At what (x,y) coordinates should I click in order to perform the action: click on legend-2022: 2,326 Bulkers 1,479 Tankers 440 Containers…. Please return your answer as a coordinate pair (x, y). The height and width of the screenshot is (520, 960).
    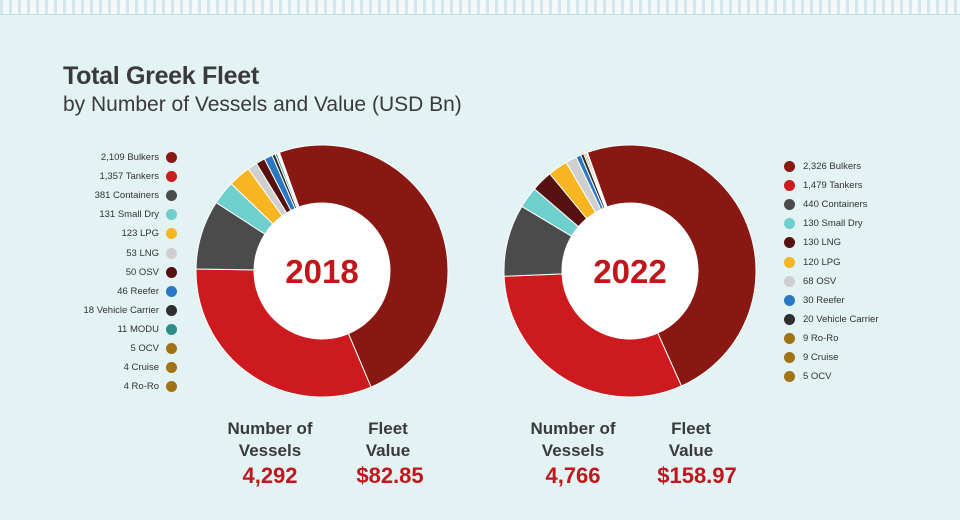
    Looking at the image, I should click on (869, 271).